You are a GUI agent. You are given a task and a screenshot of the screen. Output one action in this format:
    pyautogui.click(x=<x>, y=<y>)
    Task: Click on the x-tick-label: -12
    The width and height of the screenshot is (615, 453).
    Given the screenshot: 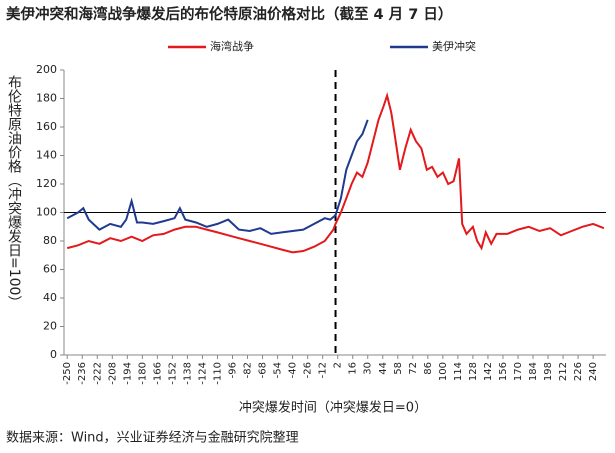 What is the action you would take?
    pyautogui.click(x=323, y=370)
    